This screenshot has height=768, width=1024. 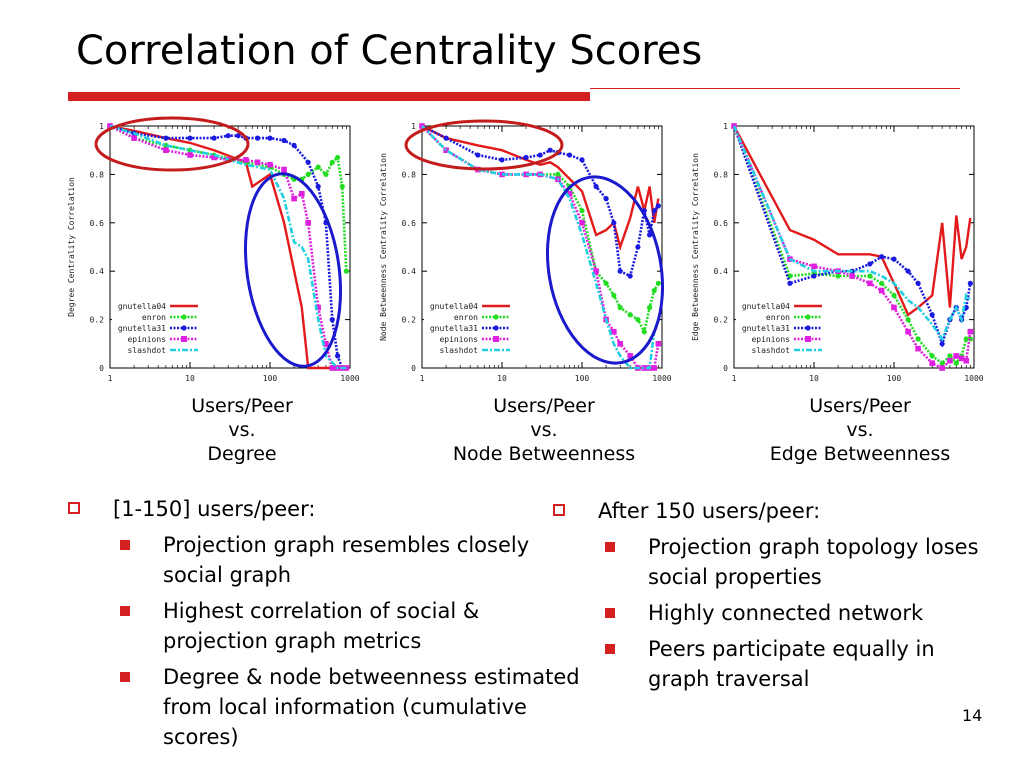 I want to click on series-line-slashdot, so click(x=228, y=247).